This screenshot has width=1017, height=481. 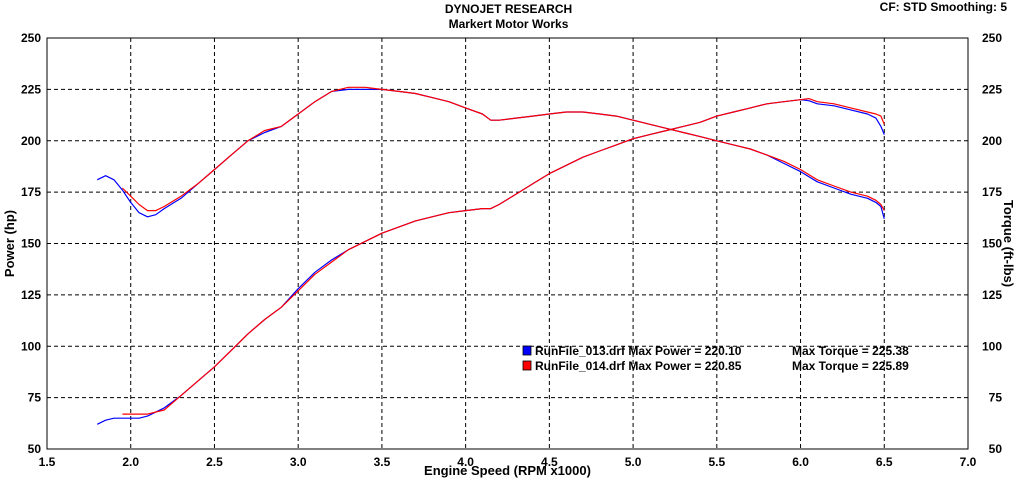 I want to click on y-tick-label-left: 175, so click(x=31, y=192).